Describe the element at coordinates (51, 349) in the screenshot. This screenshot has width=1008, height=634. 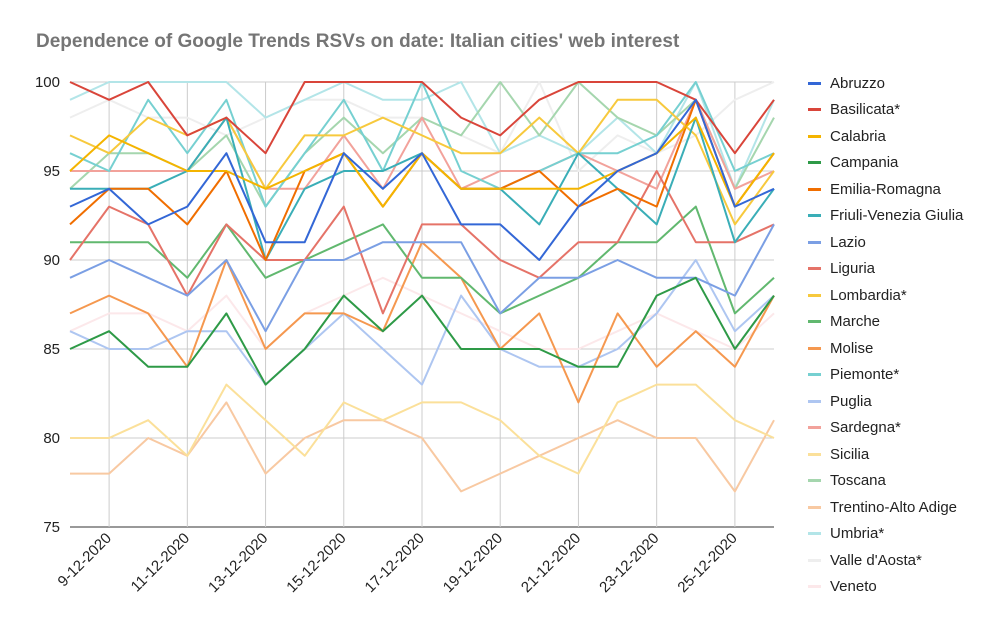
I see `y-tick-label: 85` at that location.